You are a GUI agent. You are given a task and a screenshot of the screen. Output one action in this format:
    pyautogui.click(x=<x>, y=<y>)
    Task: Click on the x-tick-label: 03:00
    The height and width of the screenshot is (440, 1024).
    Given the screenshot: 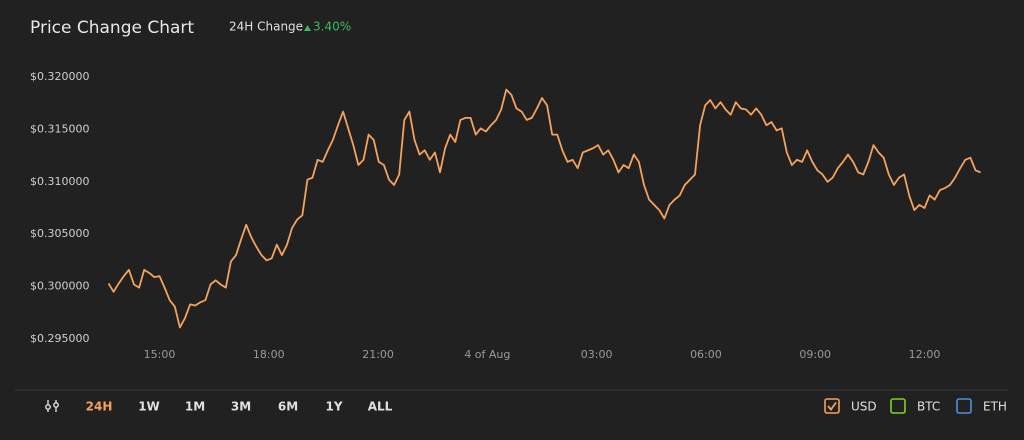 What is the action you would take?
    pyautogui.click(x=597, y=354)
    